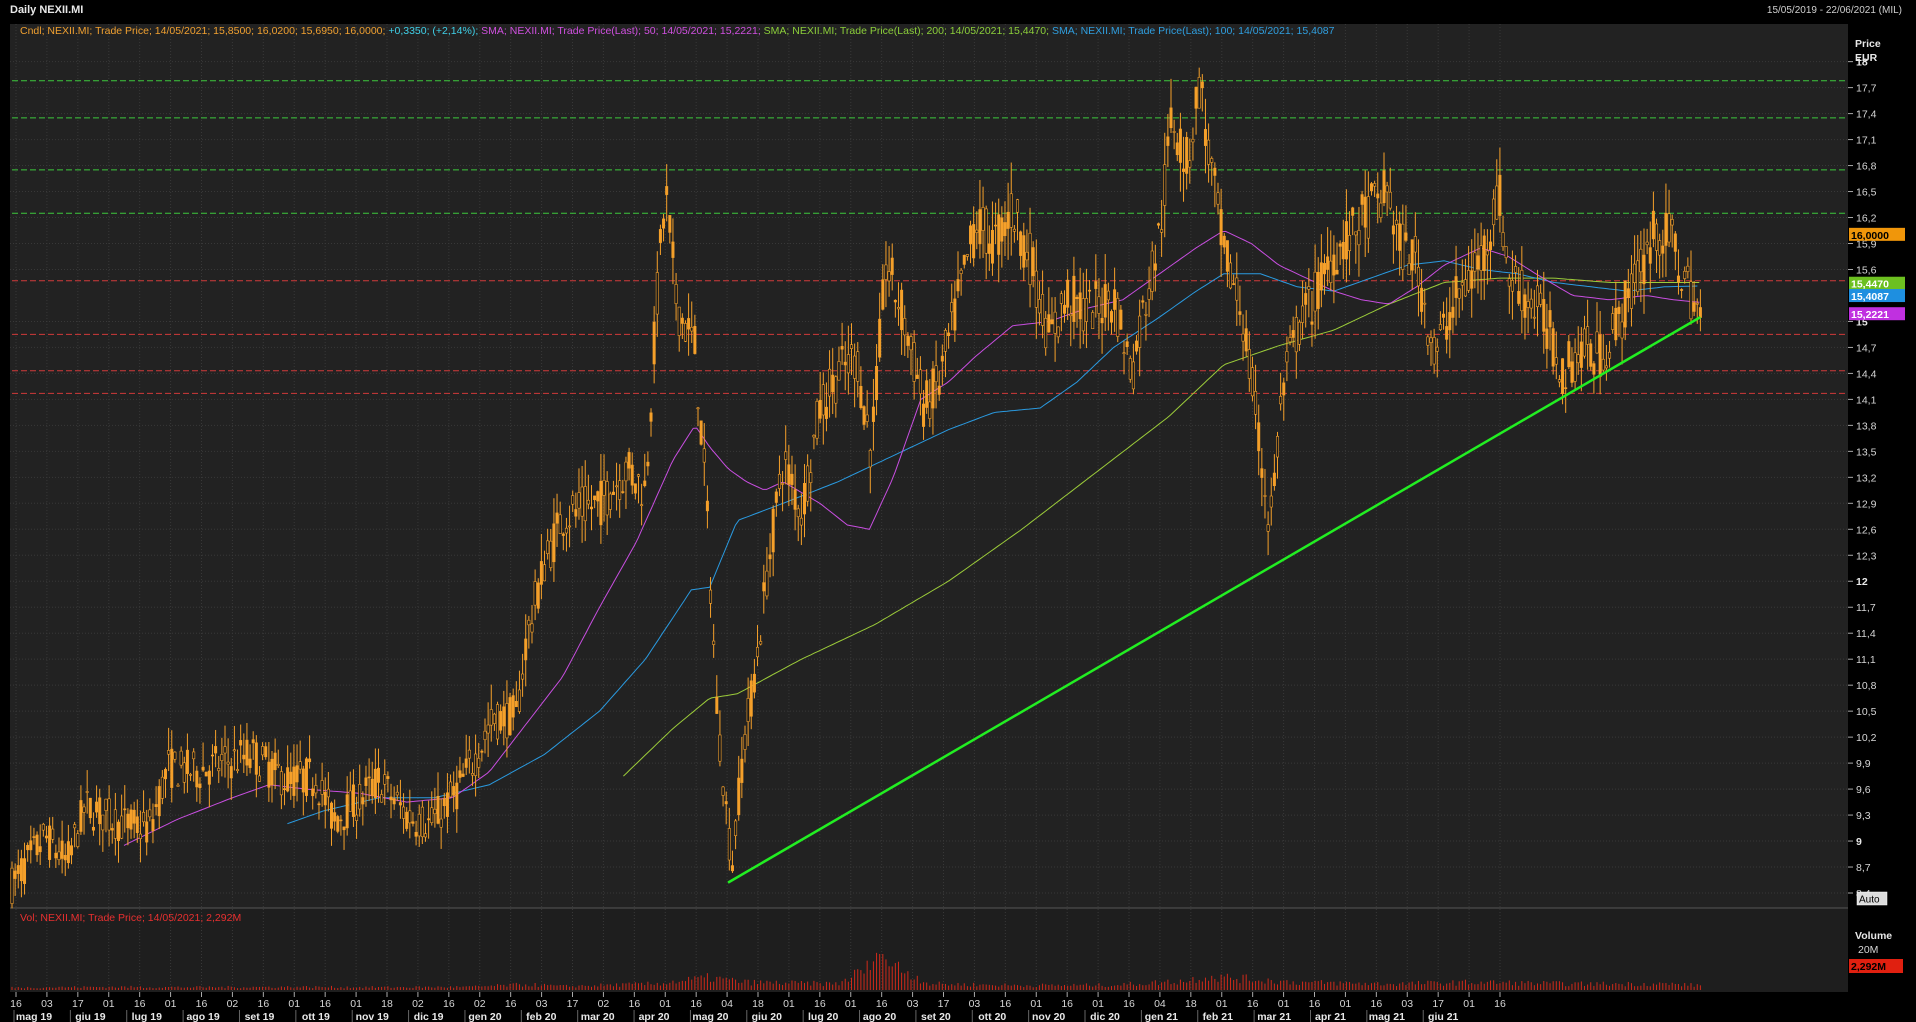 The height and width of the screenshot is (1022, 1916). What do you see at coordinates (1866, 634) in the screenshot?
I see `y-tick-label: 11,4` at bounding box center [1866, 634].